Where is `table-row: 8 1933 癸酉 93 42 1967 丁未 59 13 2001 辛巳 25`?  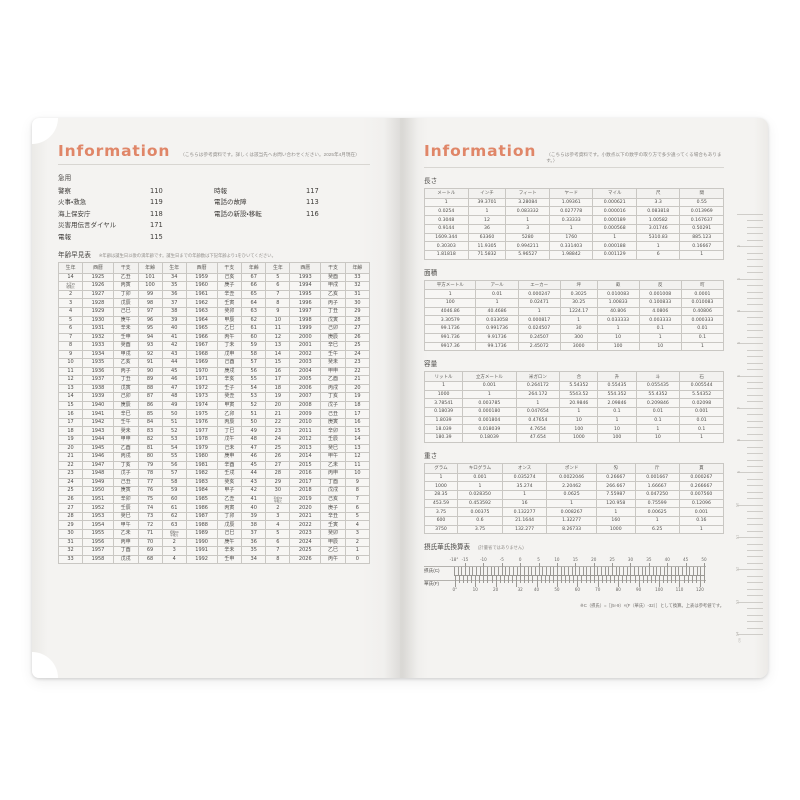
table-row: 8 1933 癸酉 93 42 1967 丁未 59 13 2001 辛巳 25 is located at coordinates (214, 346).